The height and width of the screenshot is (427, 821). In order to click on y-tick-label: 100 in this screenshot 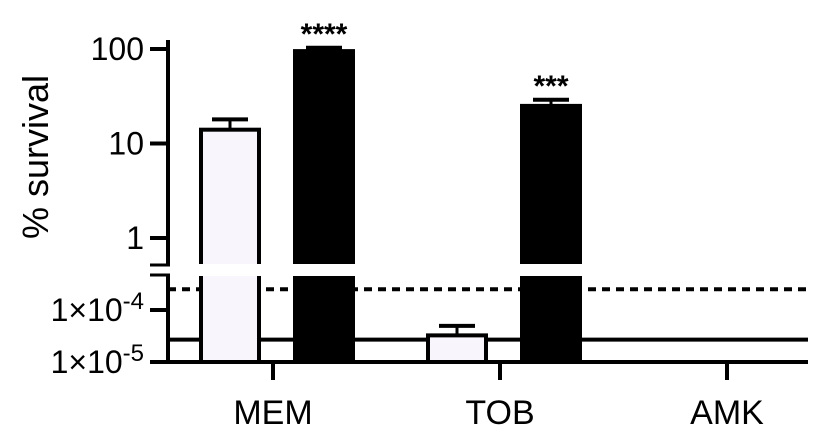, I will do `click(117, 49)`.